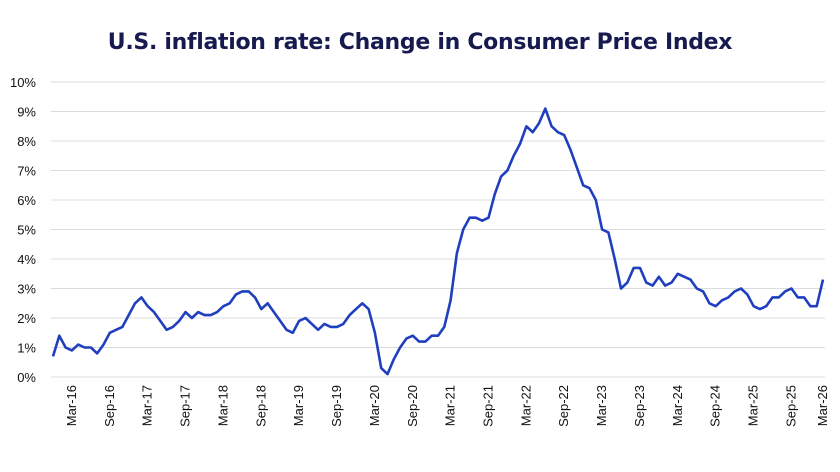 The width and height of the screenshot is (840, 472). What do you see at coordinates (26, 377) in the screenshot?
I see `y-tick-label: 0%` at bounding box center [26, 377].